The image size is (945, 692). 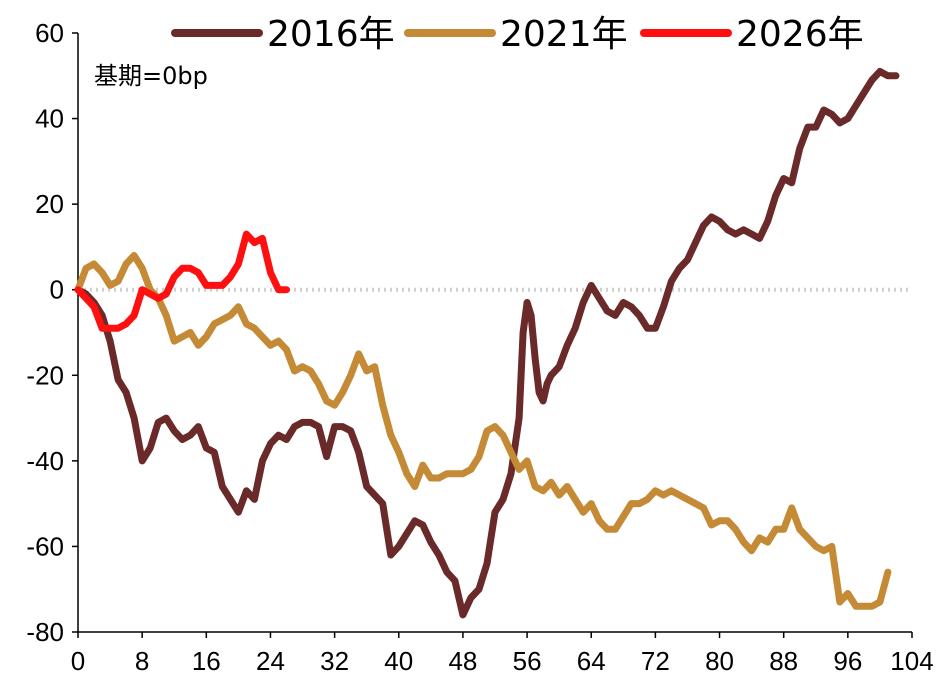 What do you see at coordinates (45, 375) in the screenshot?
I see `y-tick-label: -20` at bounding box center [45, 375].